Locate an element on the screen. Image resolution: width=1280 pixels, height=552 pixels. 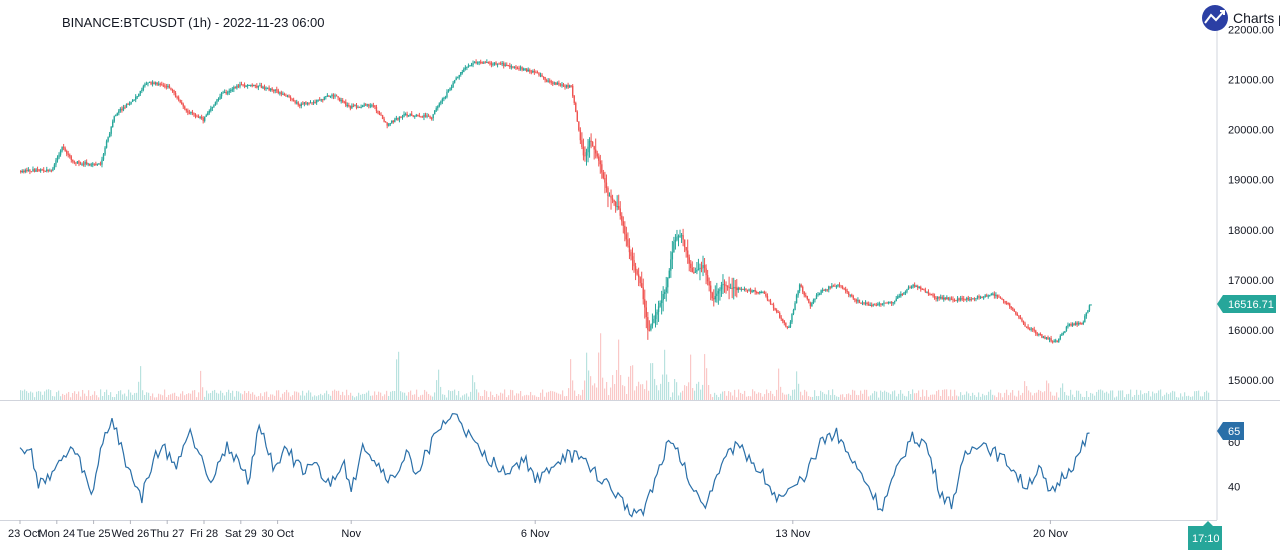
rsi-axis: 40 60 is located at coordinates (1234, 465).